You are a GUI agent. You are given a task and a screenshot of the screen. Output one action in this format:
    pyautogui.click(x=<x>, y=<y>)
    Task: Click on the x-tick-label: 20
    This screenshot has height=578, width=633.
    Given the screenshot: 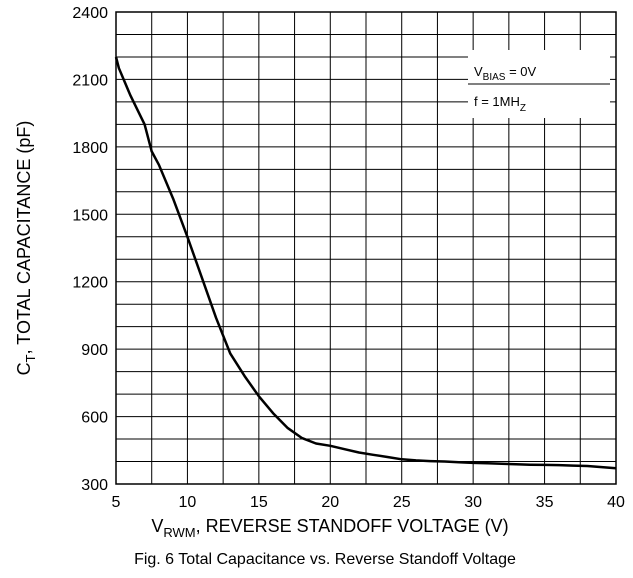 What is the action you would take?
    pyautogui.click(x=330, y=502)
    